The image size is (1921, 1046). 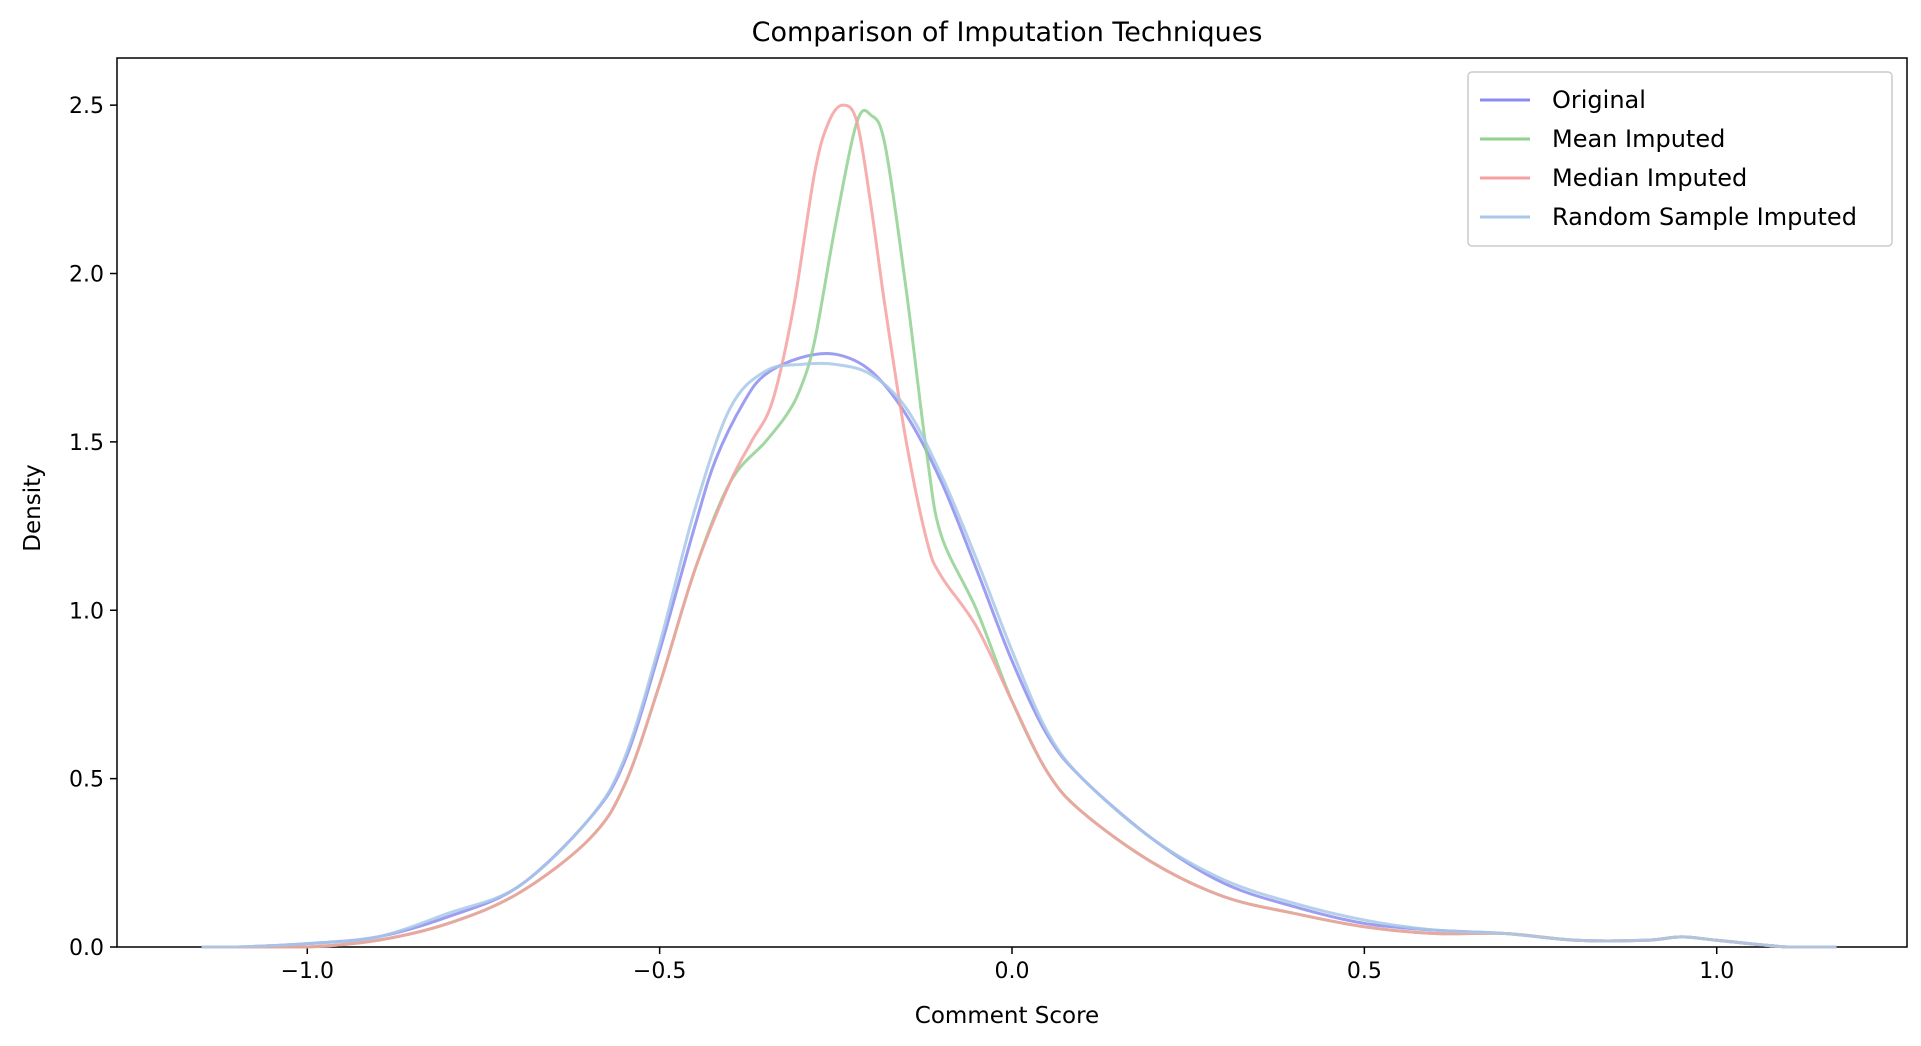 I want to click on y-tick-label: 2.5, so click(x=86, y=106).